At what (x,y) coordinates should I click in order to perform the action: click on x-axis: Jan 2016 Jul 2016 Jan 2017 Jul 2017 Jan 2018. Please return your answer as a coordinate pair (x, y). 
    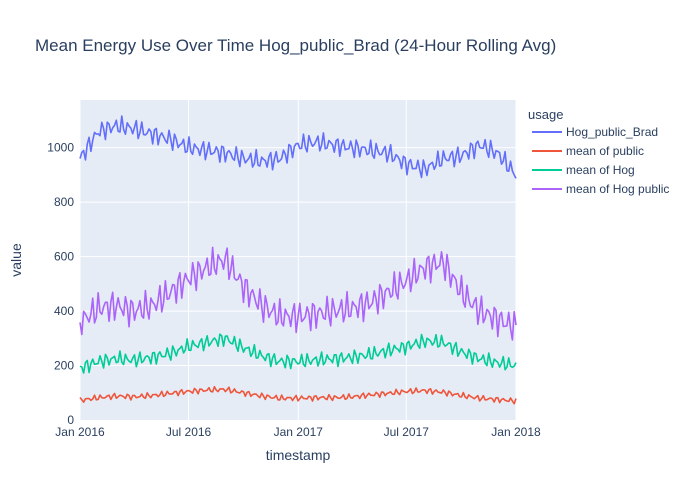
    Looking at the image, I should click on (298, 432).